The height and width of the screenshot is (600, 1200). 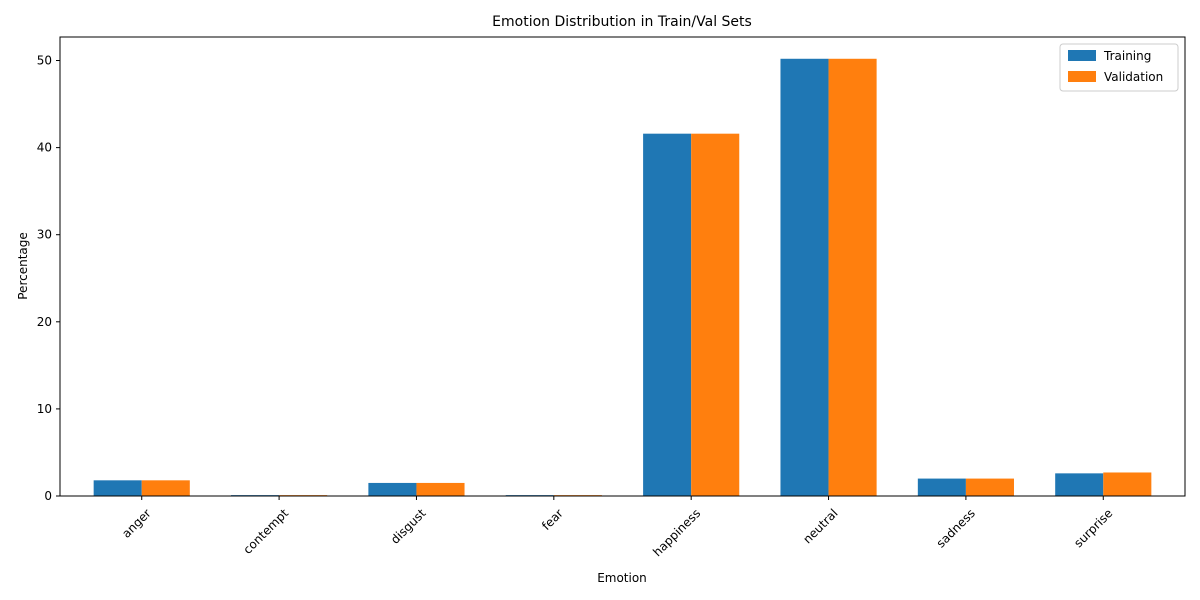 What do you see at coordinates (676, 532) in the screenshot?
I see `x-tick-label-happiness: happiness` at bounding box center [676, 532].